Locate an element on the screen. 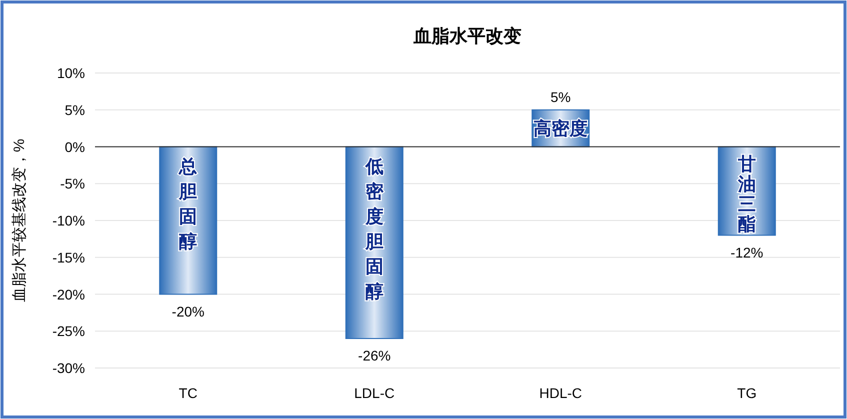 This screenshot has height=419, width=847. annotation: 低密度胆固醇 is located at coordinates (374, 229).